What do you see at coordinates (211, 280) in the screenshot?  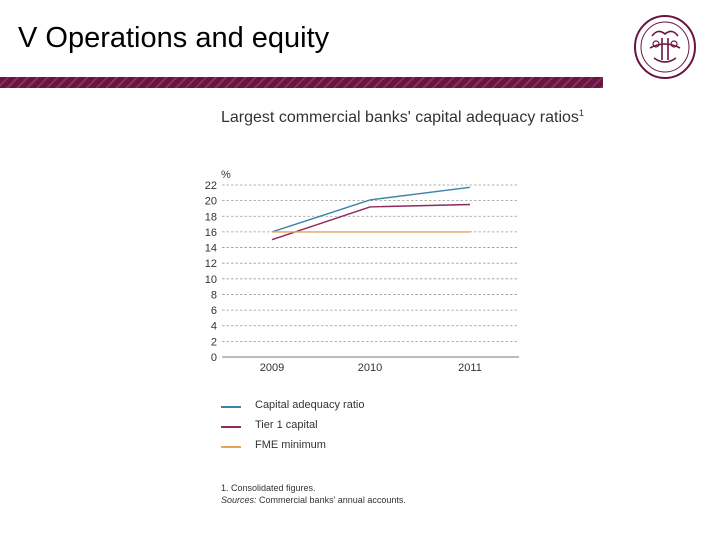 I see `y-tick-label: 10` at bounding box center [211, 280].